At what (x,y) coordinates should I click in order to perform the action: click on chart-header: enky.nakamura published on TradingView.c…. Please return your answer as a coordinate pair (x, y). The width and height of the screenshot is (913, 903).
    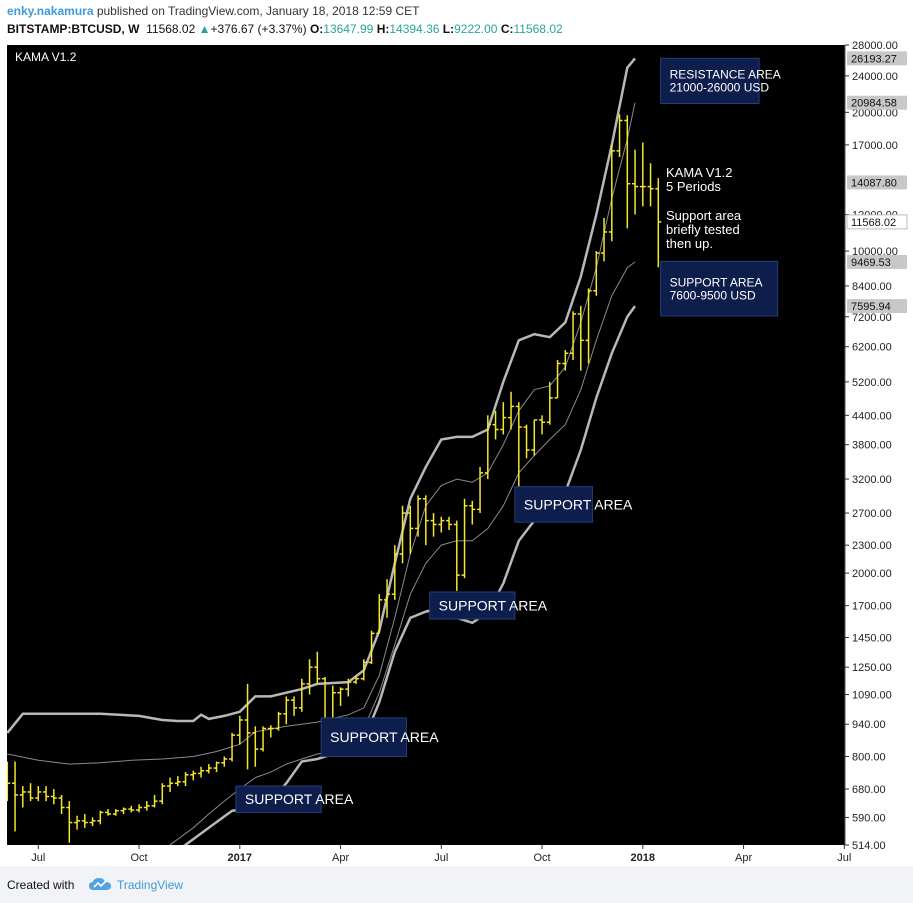
    Looking at the image, I should click on (456, 20).